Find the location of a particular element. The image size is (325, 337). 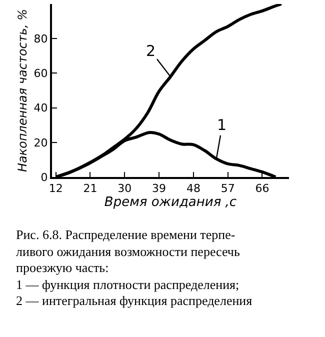

y-tick-label: 40 is located at coordinates (41, 108).